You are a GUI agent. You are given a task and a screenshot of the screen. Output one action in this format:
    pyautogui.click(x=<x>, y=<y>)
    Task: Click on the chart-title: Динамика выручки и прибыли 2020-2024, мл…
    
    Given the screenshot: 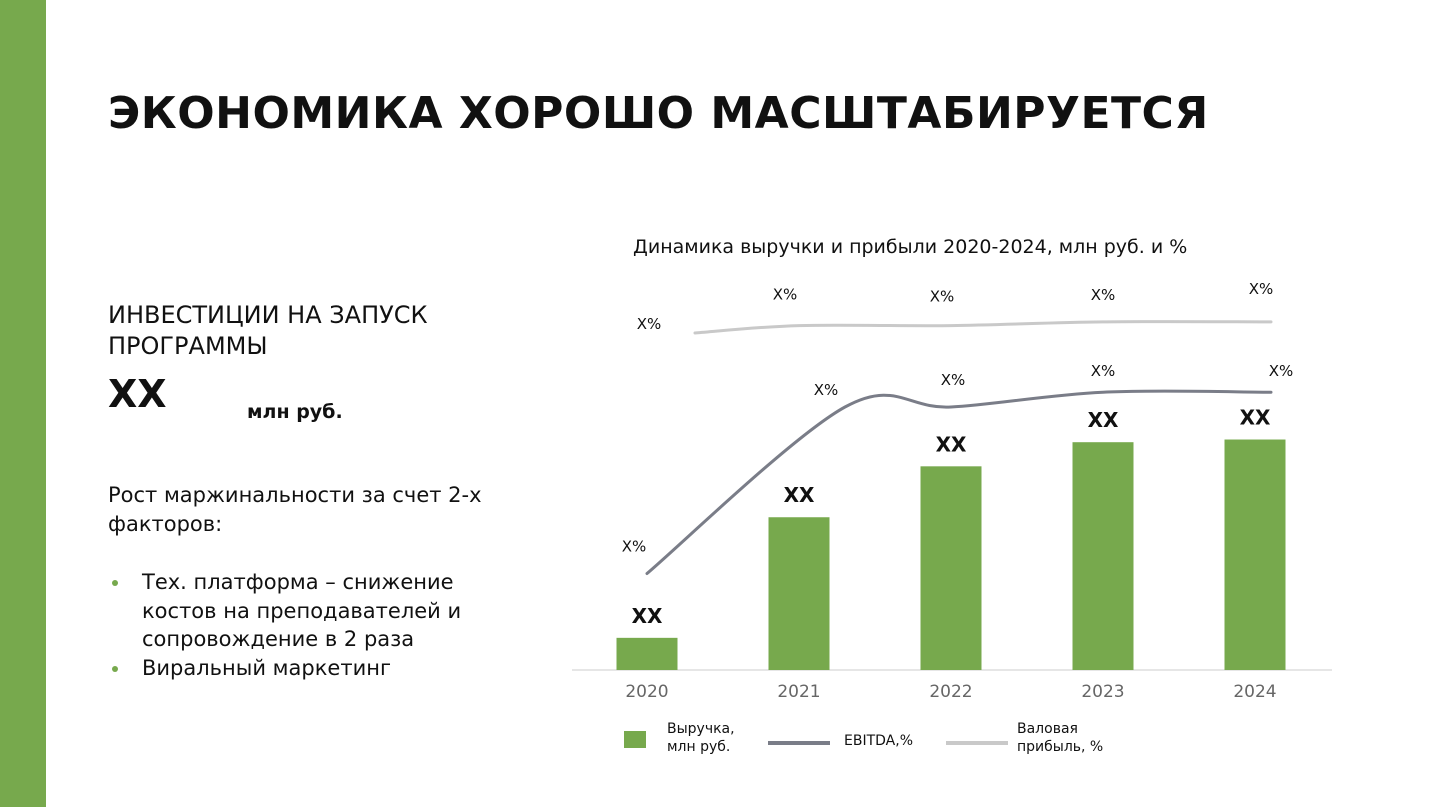 What is the action you would take?
    pyautogui.click(x=910, y=247)
    